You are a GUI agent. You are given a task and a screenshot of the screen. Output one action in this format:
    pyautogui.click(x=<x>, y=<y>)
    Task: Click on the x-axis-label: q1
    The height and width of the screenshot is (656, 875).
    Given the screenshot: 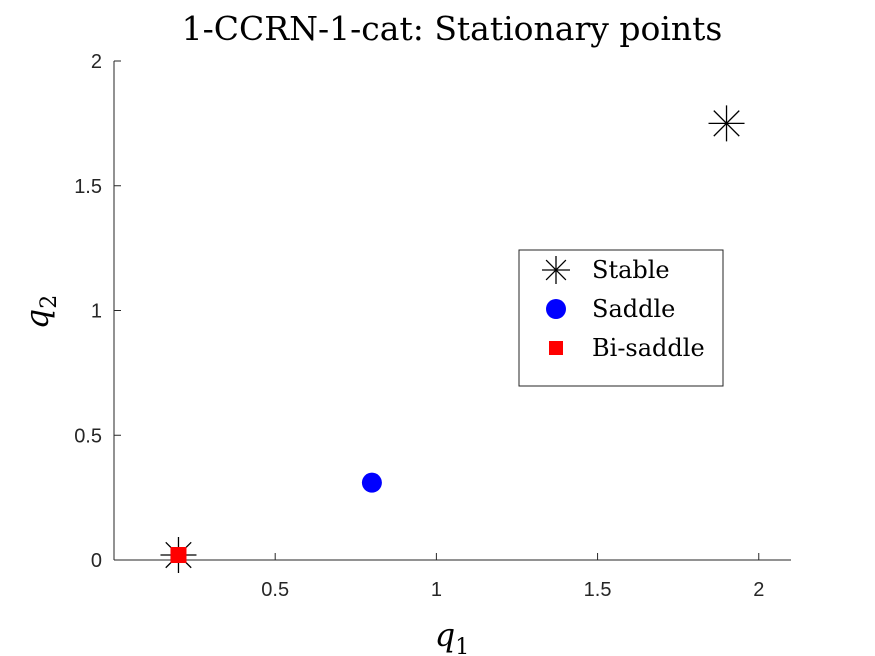 What is the action you would take?
    pyautogui.click(x=452, y=636)
    